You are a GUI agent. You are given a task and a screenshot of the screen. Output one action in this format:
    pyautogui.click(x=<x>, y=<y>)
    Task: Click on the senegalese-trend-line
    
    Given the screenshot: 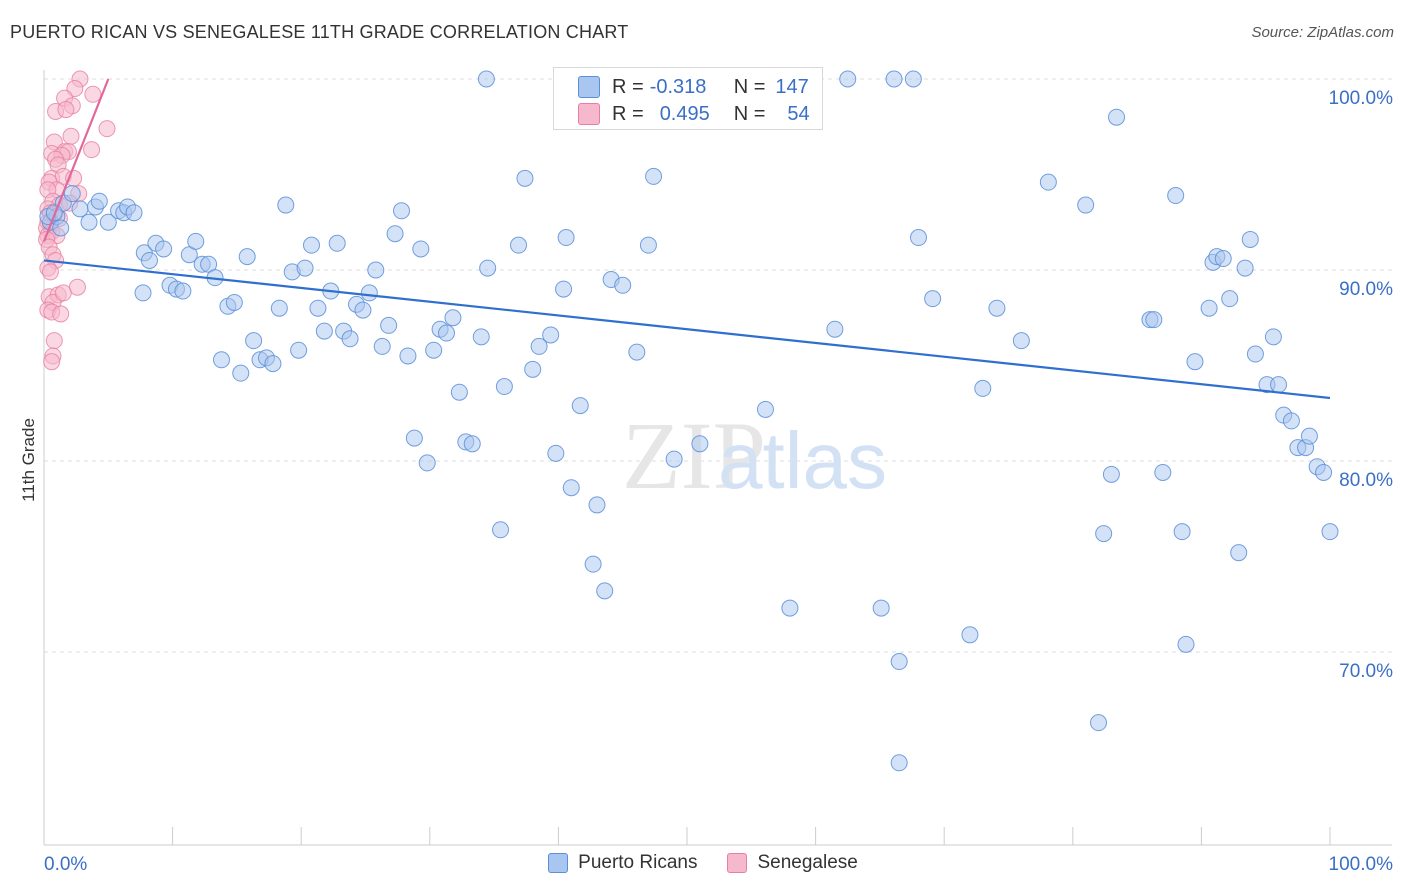 What is the action you would take?
    pyautogui.click(x=76, y=160)
    